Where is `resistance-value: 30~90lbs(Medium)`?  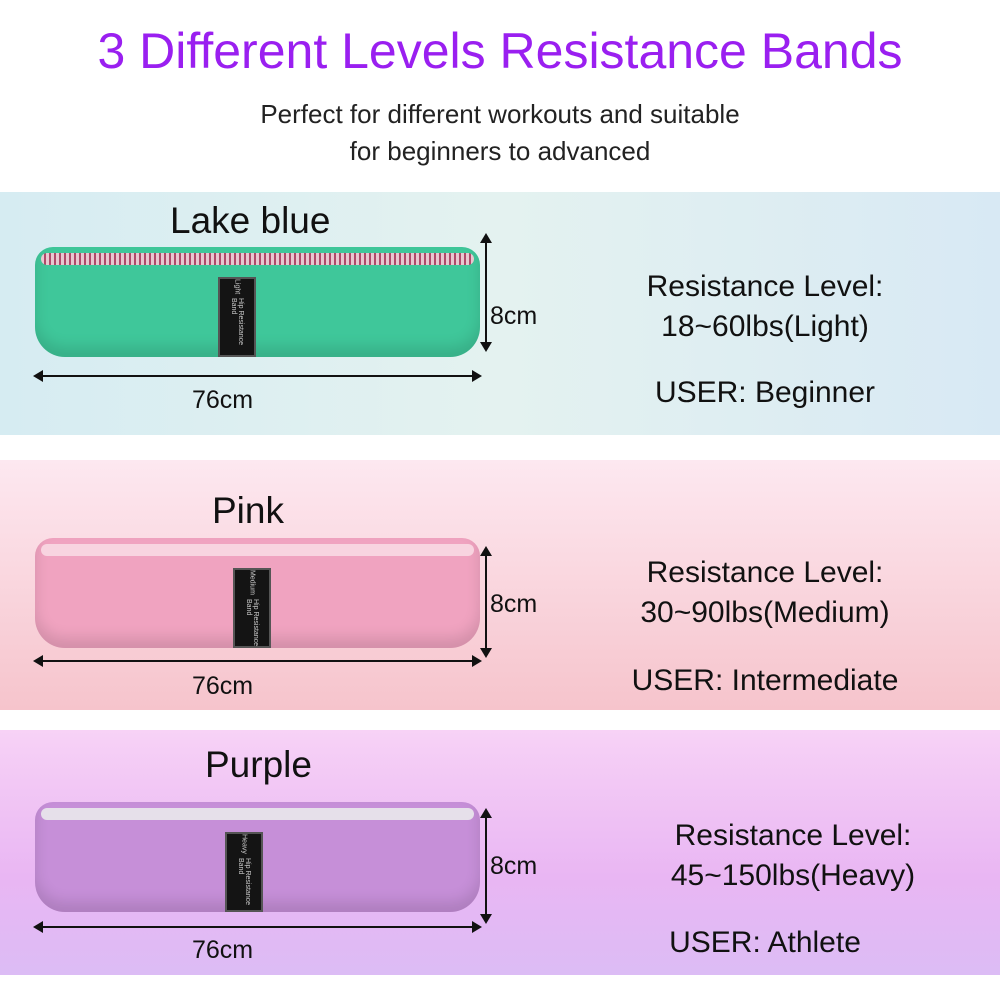 resistance-value: 30~90lbs(Medium) is located at coordinates (765, 612).